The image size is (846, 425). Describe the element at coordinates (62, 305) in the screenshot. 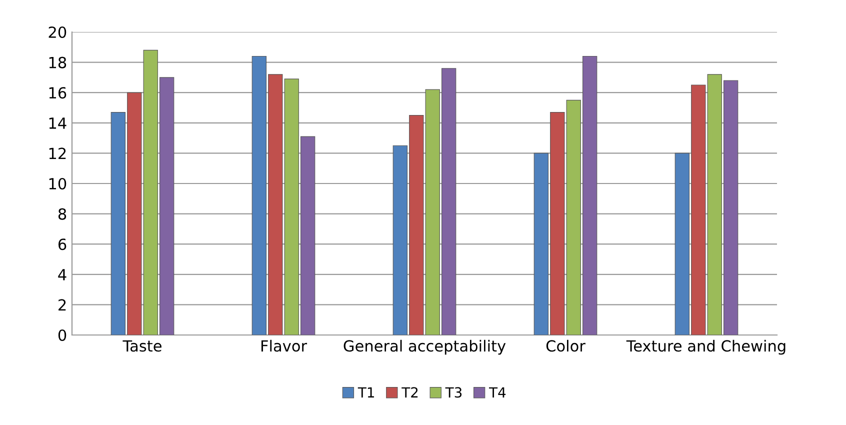

I see `y-tick-label: 2` at that location.